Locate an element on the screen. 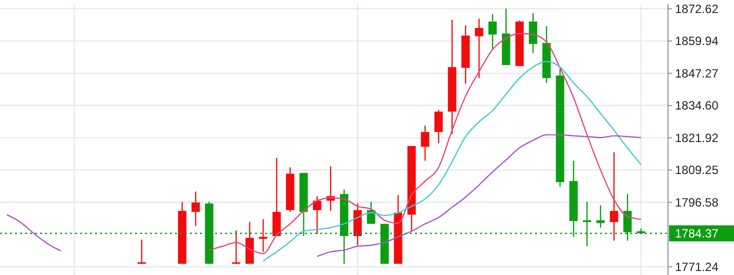 The height and width of the screenshot is (275, 734). y-tick-label: 1809.25 is located at coordinates (697, 170).